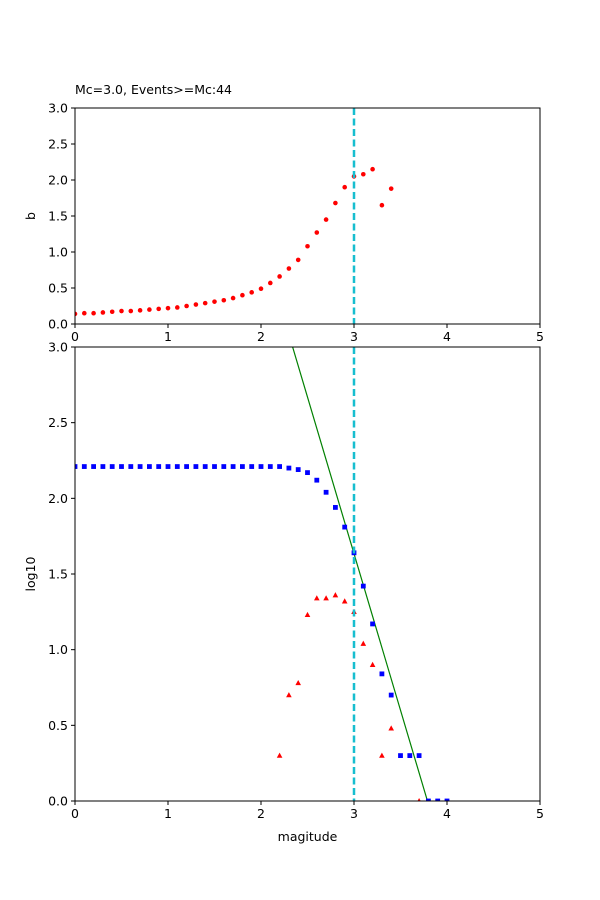  Describe the element at coordinates (58, 216) in the screenshot. I see `top-y-tick-label: 1.5` at that location.